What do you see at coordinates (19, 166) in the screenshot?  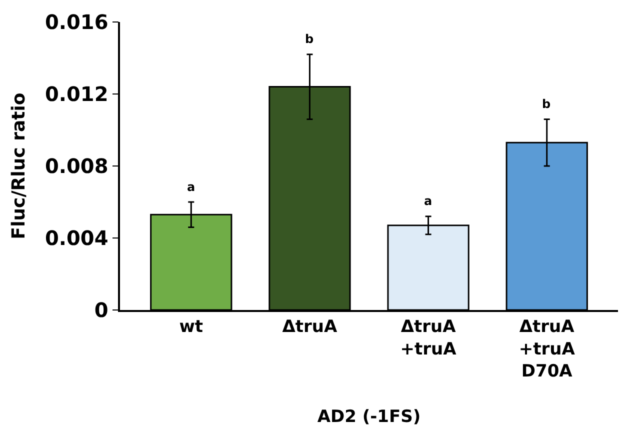 I see `y-axis-title: Fluc/Rluc ratio` at bounding box center [19, 166].